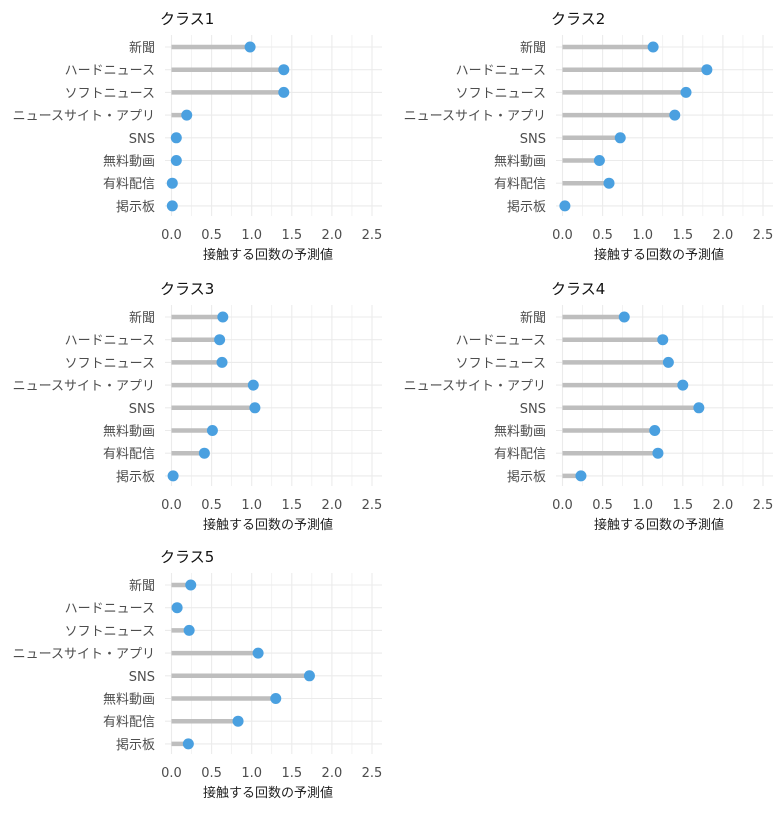 The height and width of the screenshot is (813, 780). Describe the element at coordinates (187, 557) in the screenshot. I see `panel-title: クラス5` at that location.